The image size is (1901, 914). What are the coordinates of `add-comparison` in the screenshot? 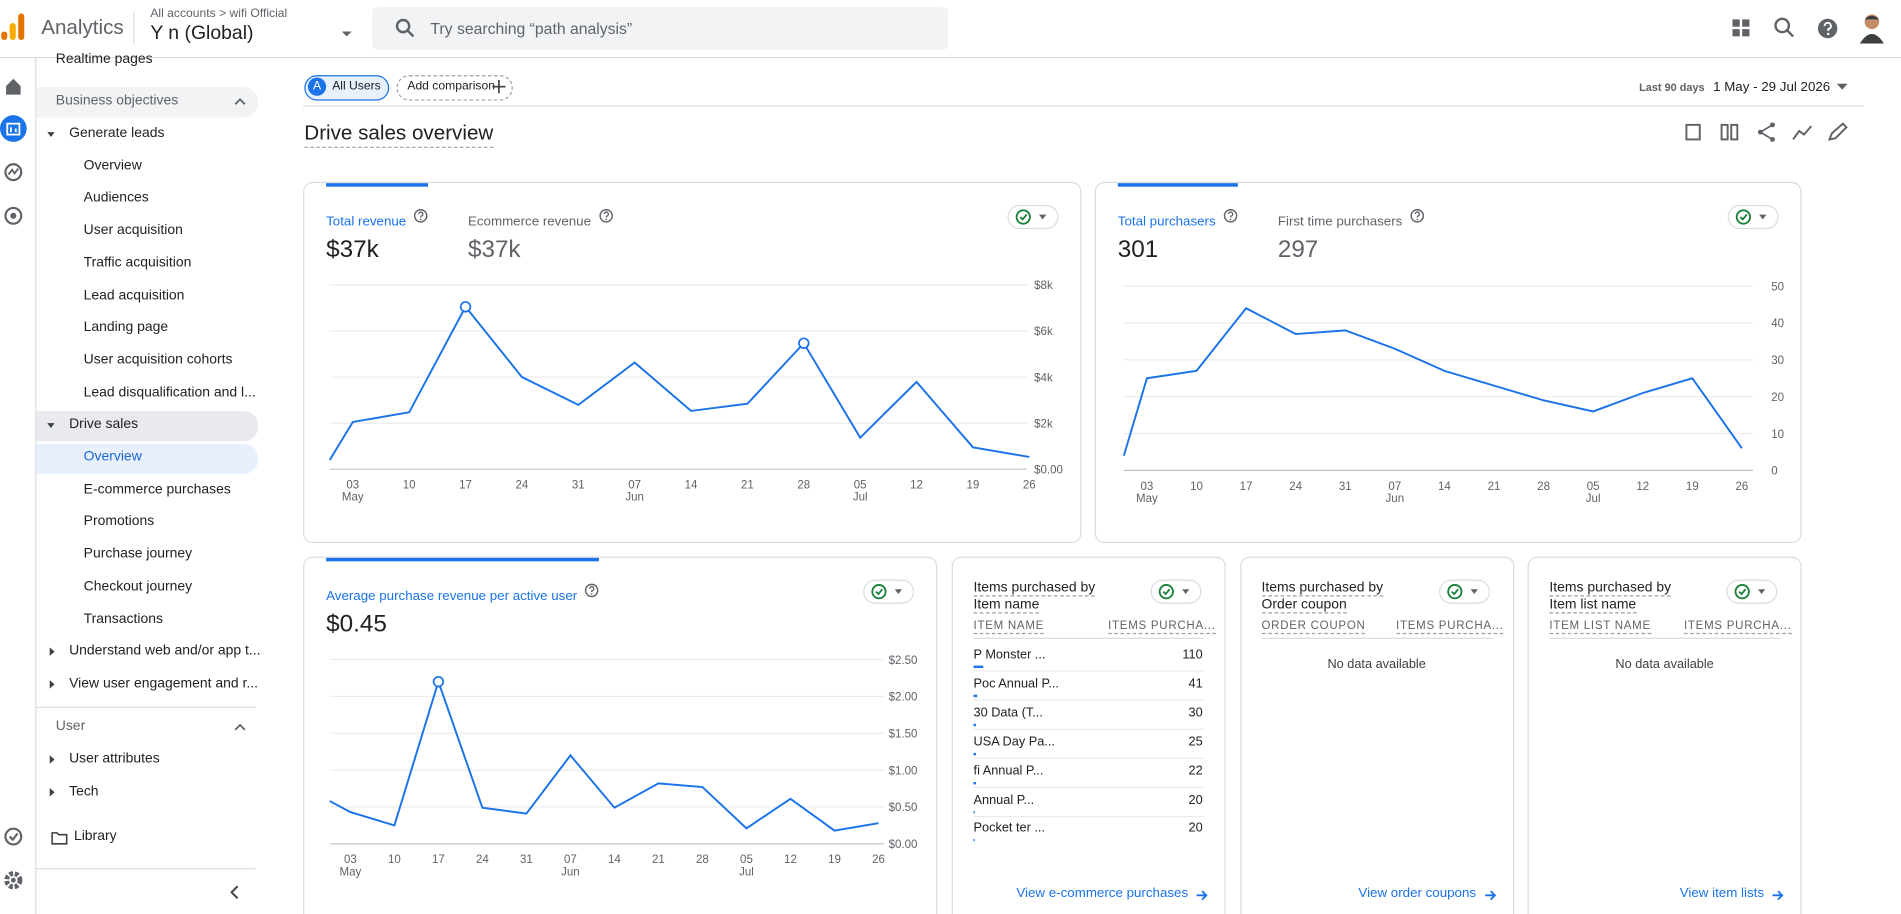 It's located at (454, 88).